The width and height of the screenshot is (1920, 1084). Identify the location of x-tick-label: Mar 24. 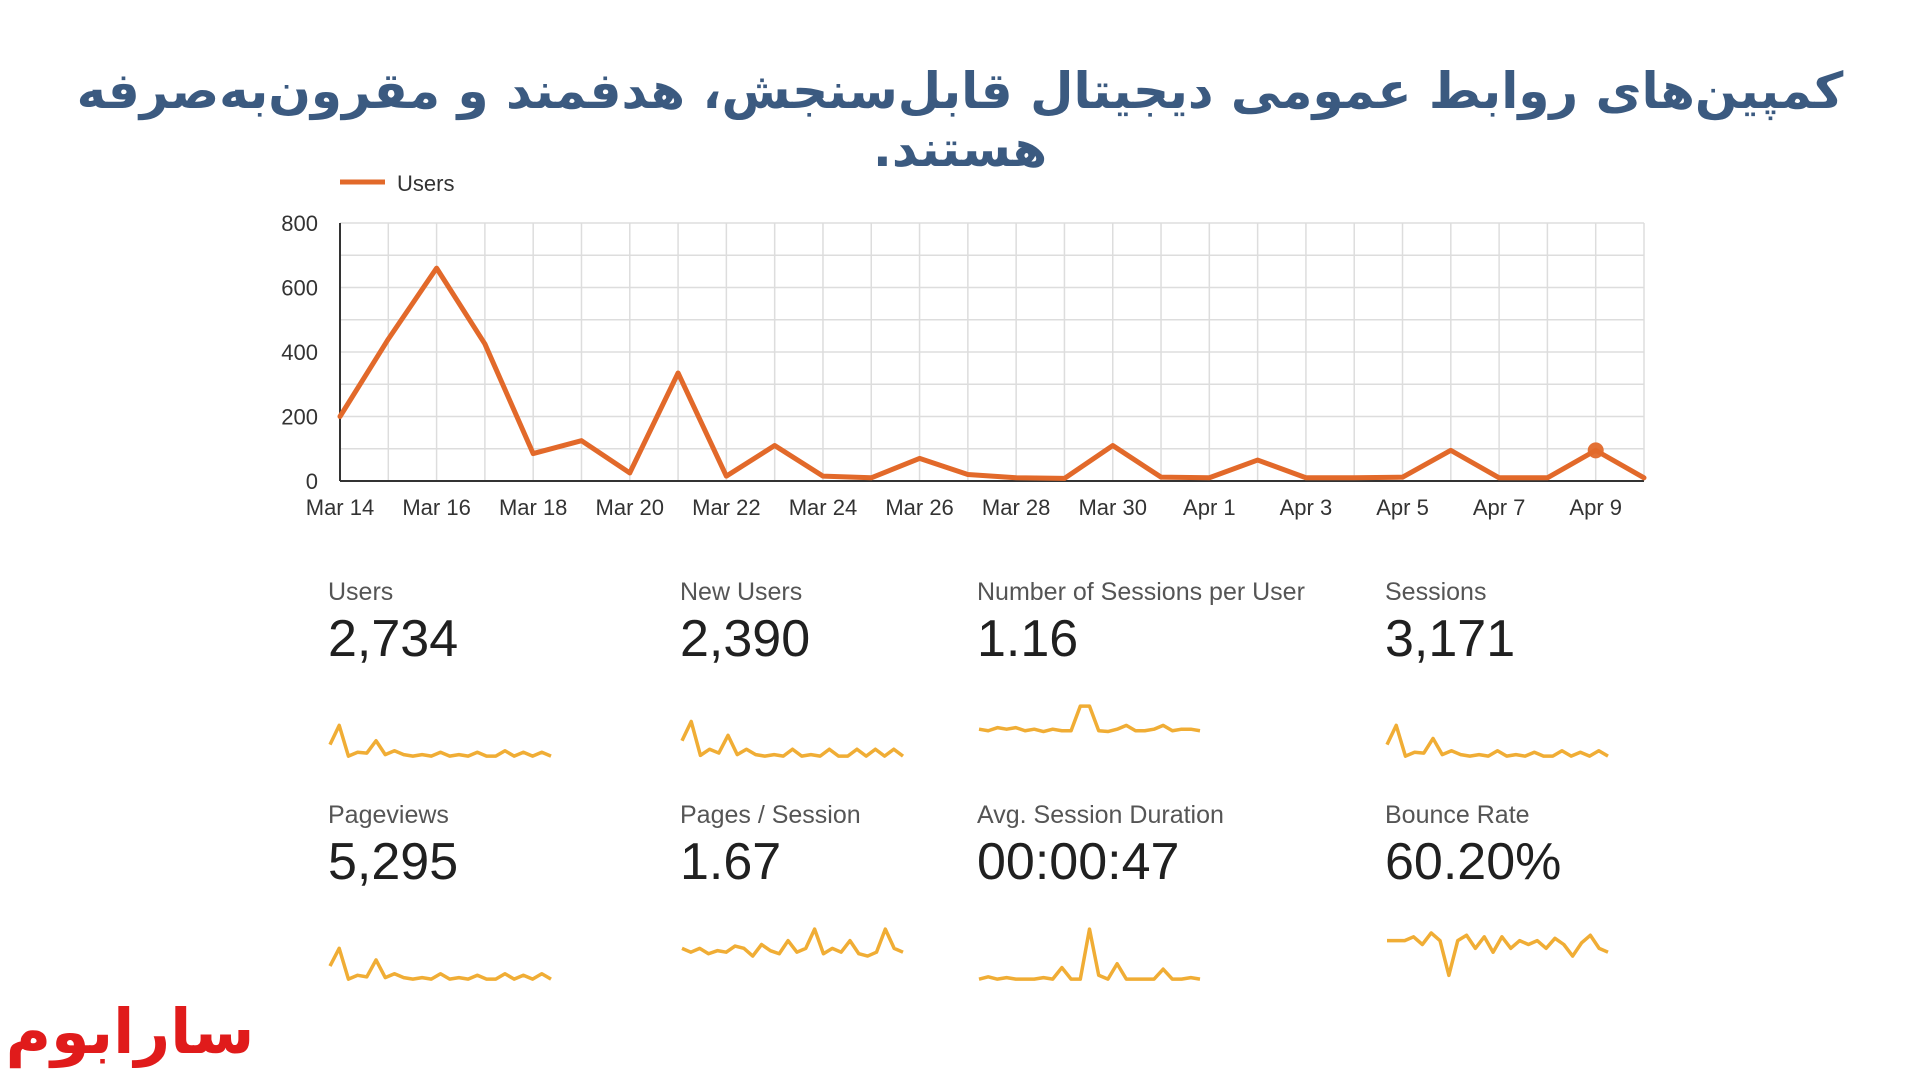
(823, 507).